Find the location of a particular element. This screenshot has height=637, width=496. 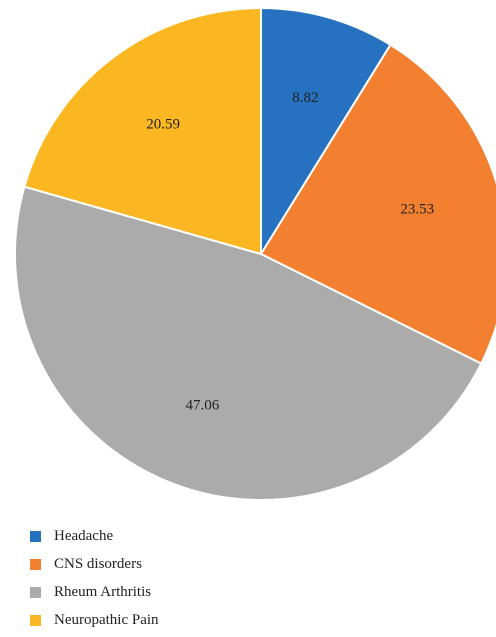

legend-swatch-neuropathic-pain is located at coordinates (35, 620).